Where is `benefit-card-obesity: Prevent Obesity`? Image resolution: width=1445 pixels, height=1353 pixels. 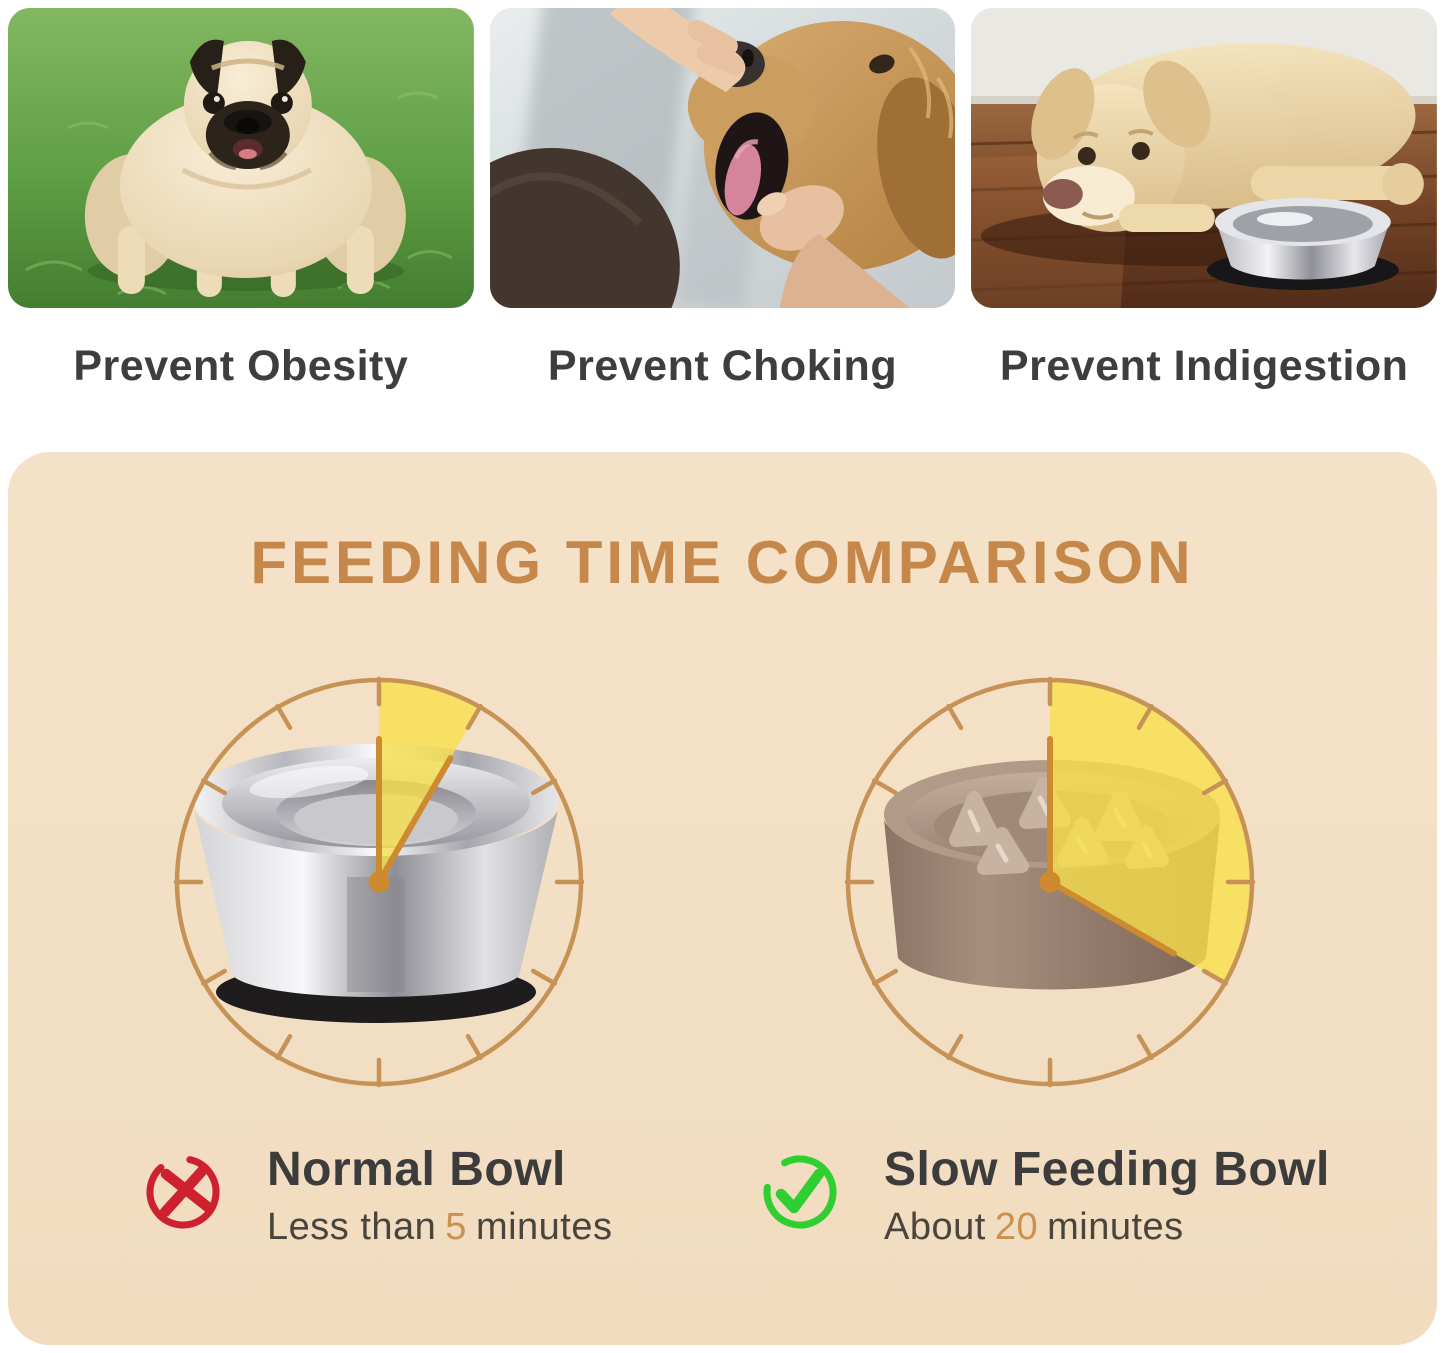
benefit-card-obesity: Prevent Obesity is located at coordinates (241, 199).